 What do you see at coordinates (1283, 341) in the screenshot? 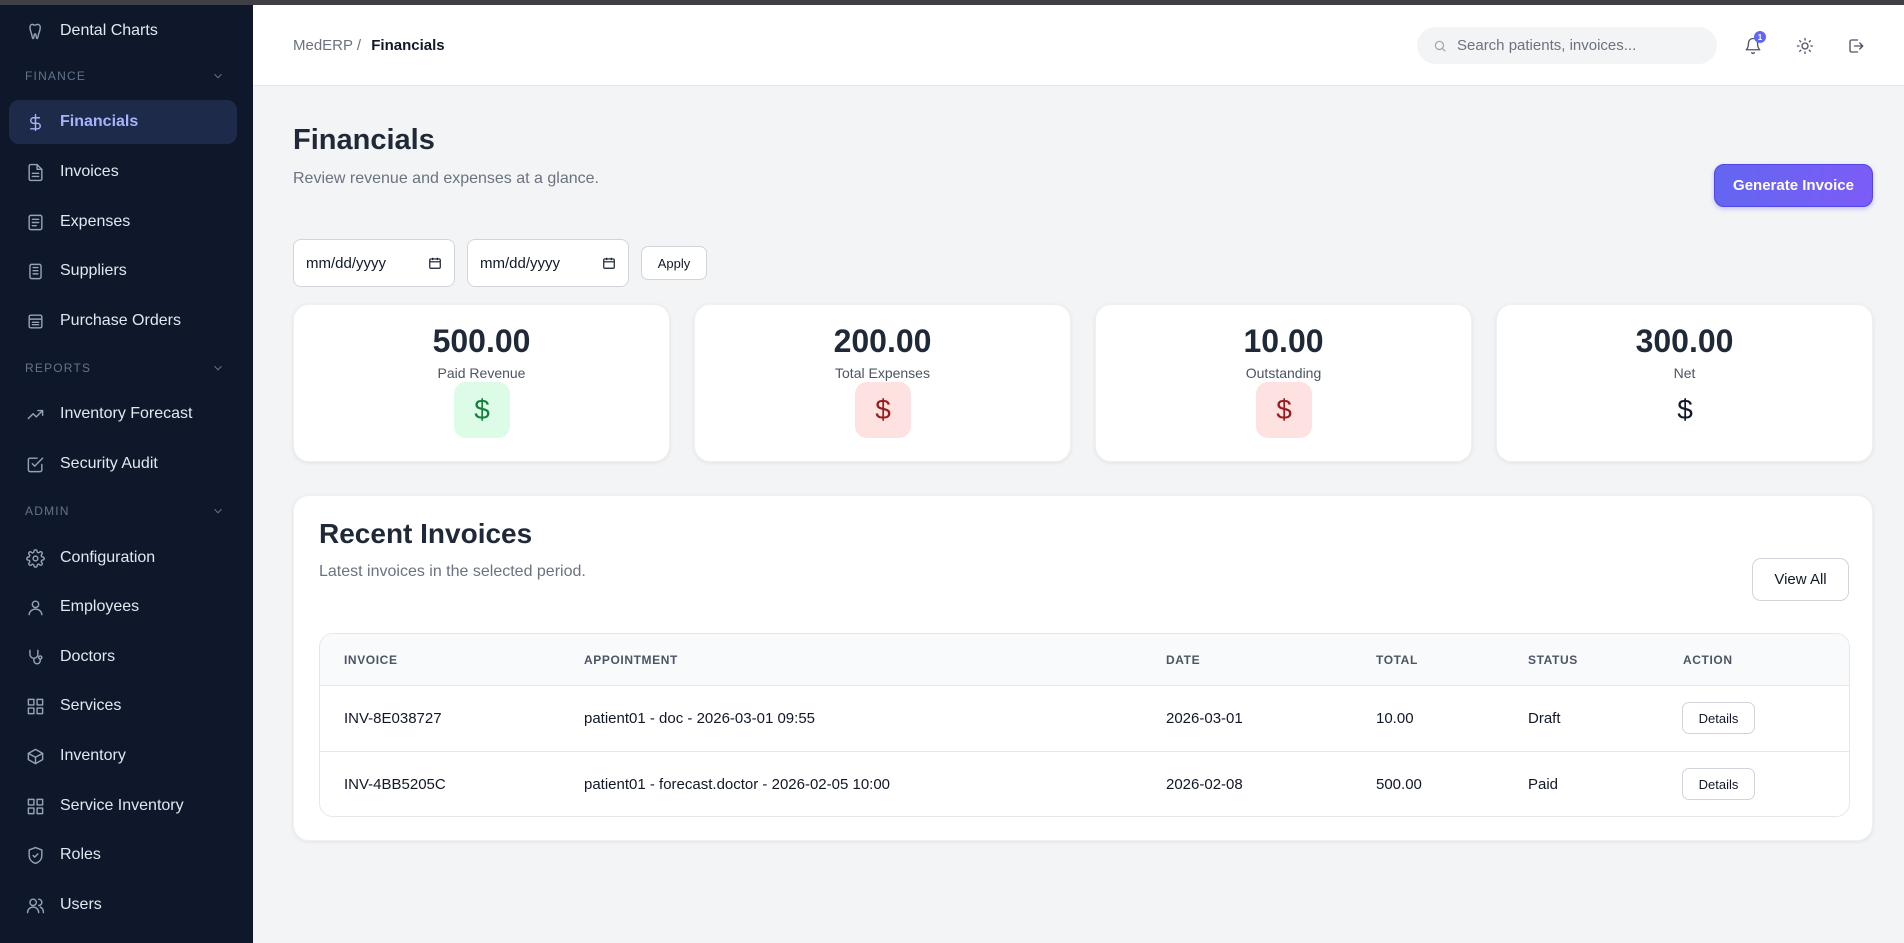
I see `stat-value: 10.00` at bounding box center [1283, 341].